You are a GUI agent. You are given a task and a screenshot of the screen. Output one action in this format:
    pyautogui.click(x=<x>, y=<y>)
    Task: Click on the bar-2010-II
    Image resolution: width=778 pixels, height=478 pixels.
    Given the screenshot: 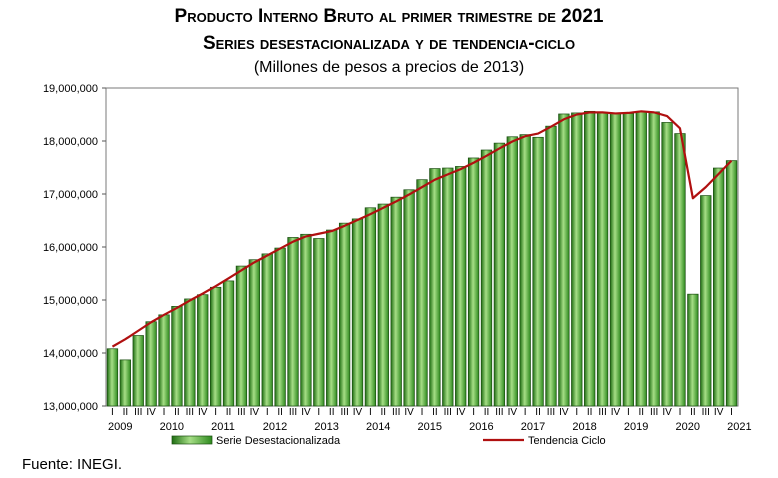 What is the action you would take?
    pyautogui.click(x=177, y=356)
    